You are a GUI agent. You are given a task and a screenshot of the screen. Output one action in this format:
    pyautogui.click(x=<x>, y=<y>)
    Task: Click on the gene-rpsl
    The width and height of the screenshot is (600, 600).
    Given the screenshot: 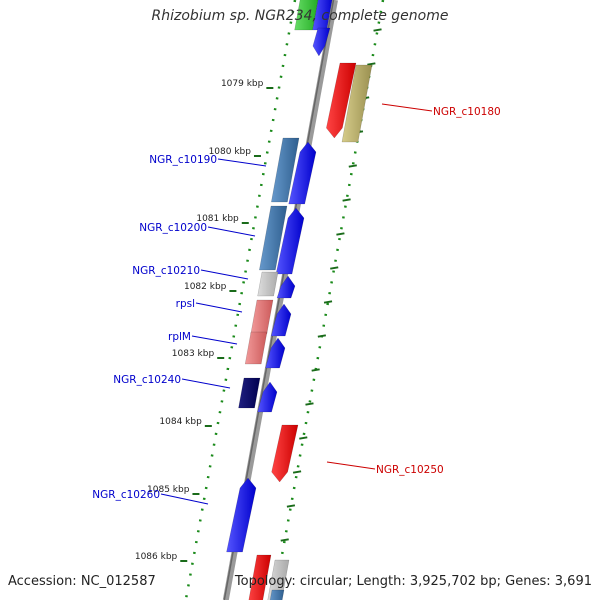 What is the action you would take?
    pyautogui.click(x=262, y=317)
    